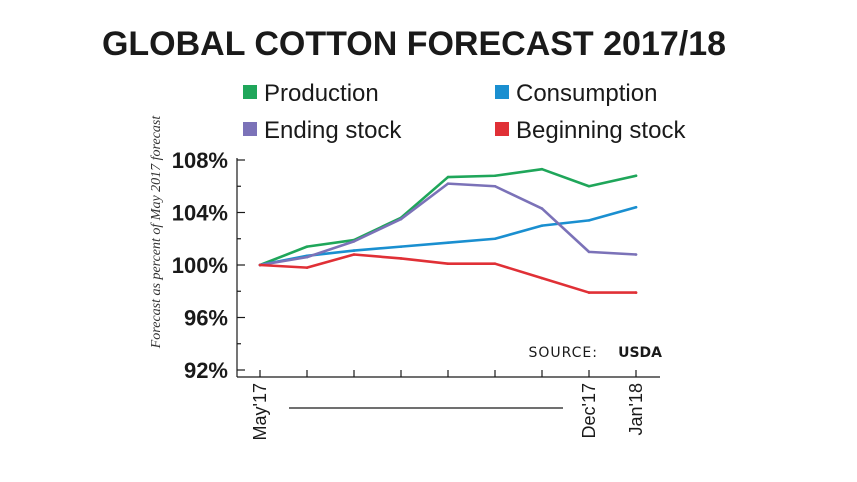 Image resolution: width=857 pixels, height=482 pixels. I want to click on x-ticks: May'17 Dec'17 Jan'18, so click(448, 405).